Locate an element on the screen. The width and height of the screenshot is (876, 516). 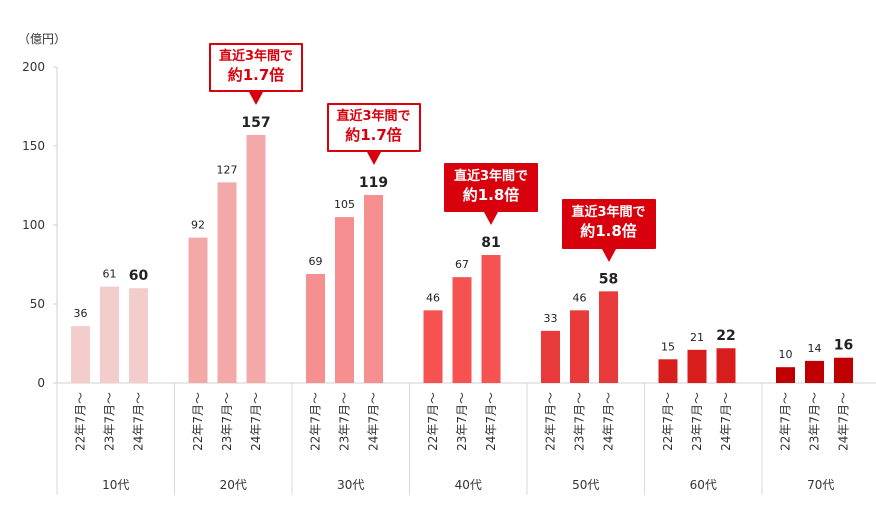
group-label: 20代 is located at coordinates (233, 485).